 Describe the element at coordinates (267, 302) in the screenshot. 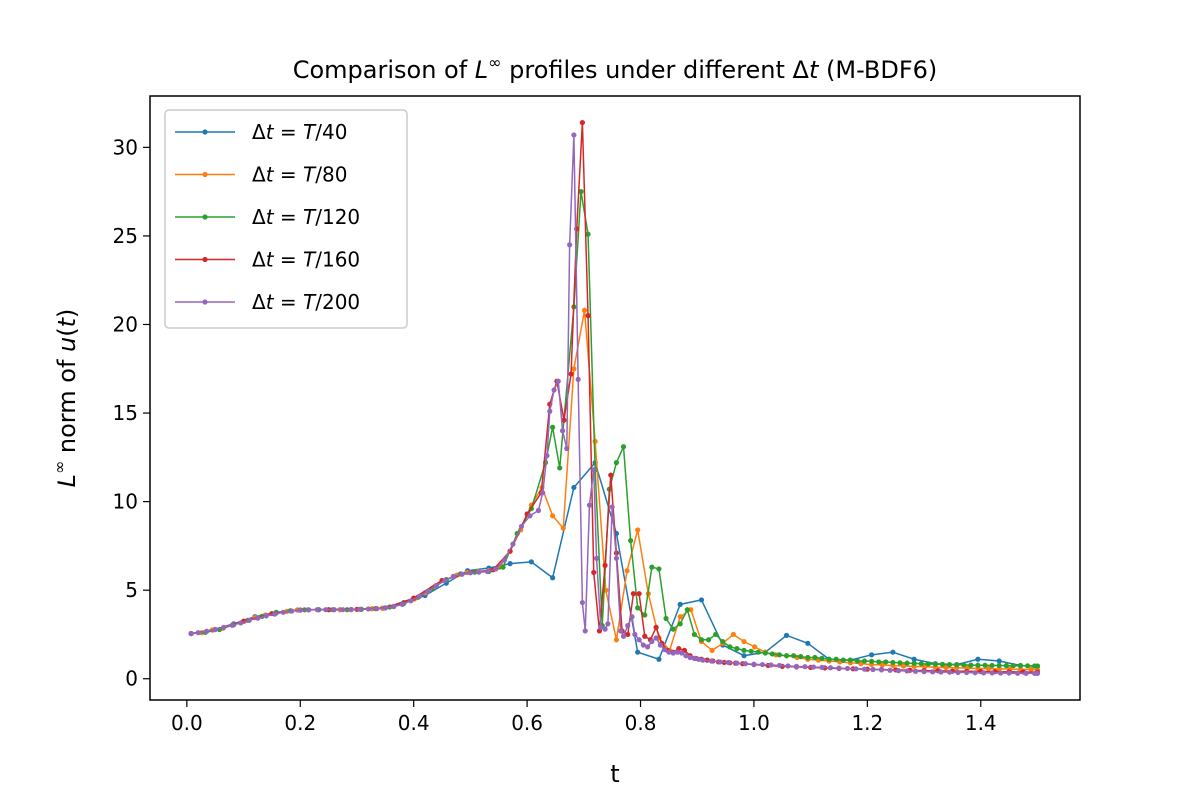

I see `legend-entry: Δt = T/200` at that location.